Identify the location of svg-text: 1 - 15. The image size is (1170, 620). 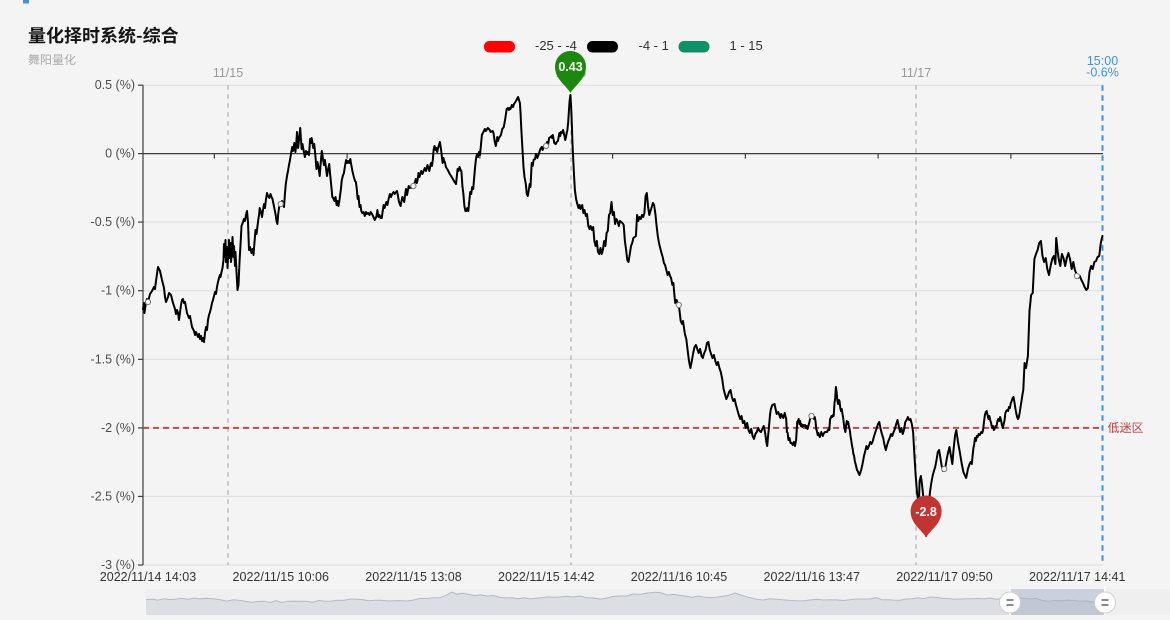
(746, 45).